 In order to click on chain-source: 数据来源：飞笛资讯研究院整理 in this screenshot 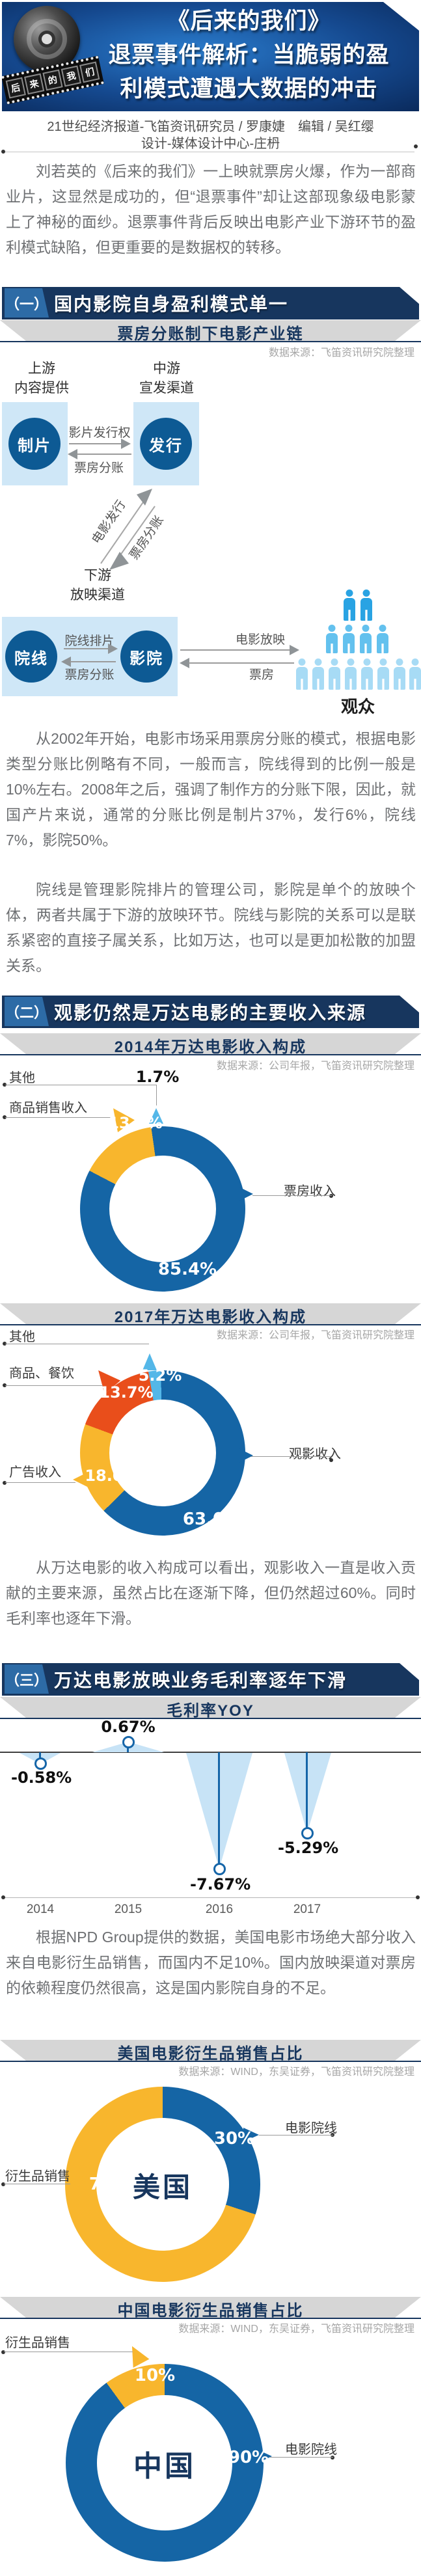, I will do `click(341, 353)`.